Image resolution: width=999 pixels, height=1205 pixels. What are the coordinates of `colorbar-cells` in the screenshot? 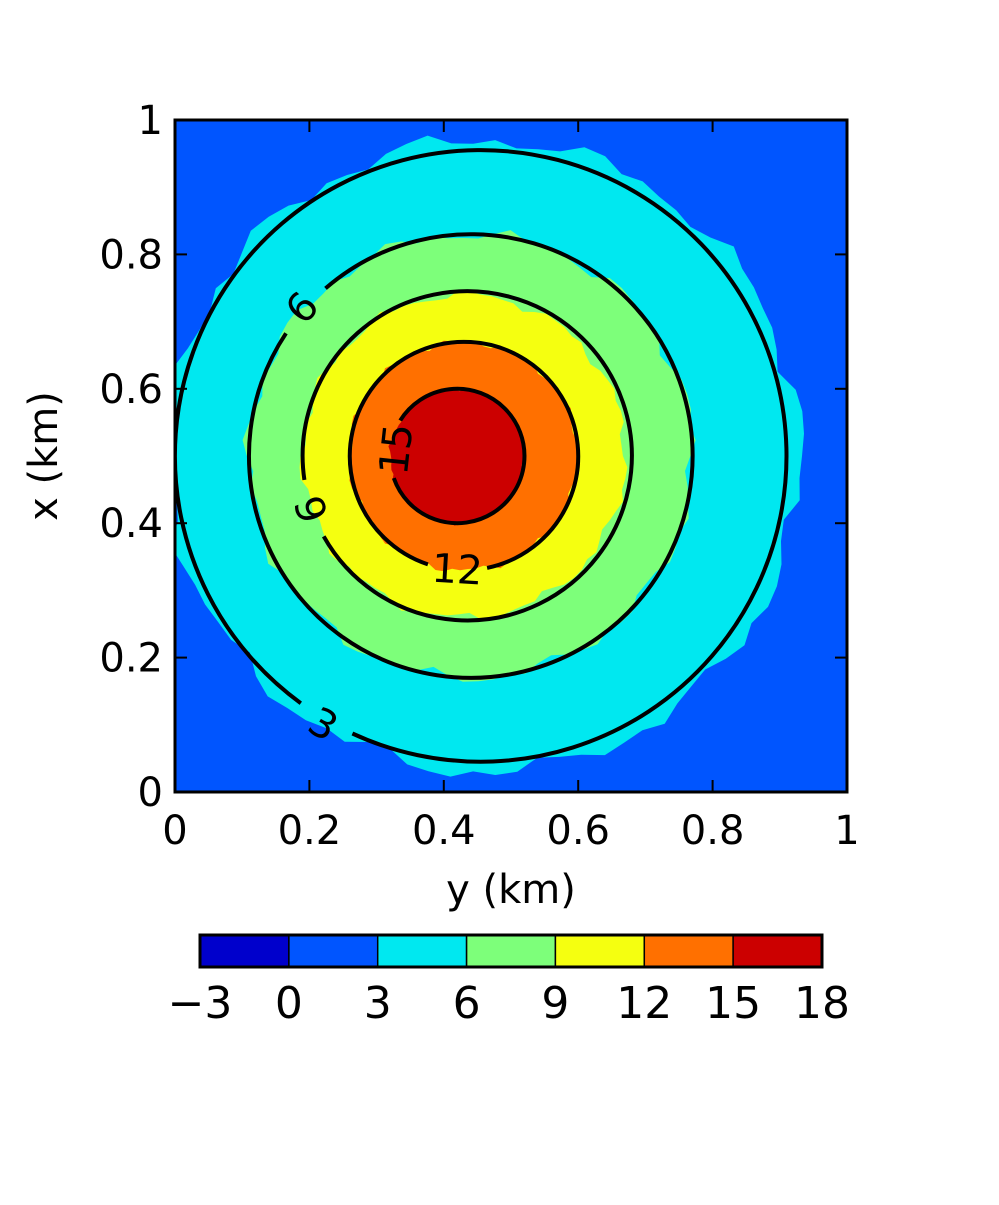 It's located at (511, 951).